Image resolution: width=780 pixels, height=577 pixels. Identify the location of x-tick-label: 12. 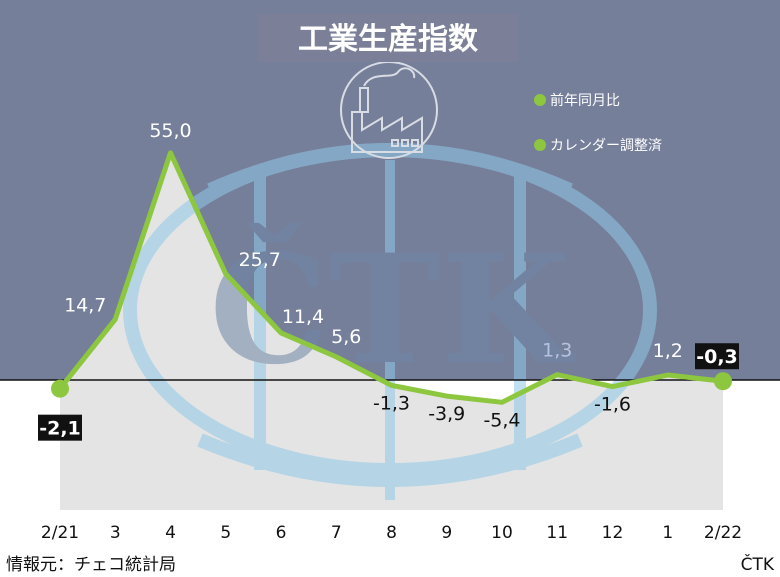
(613, 533).